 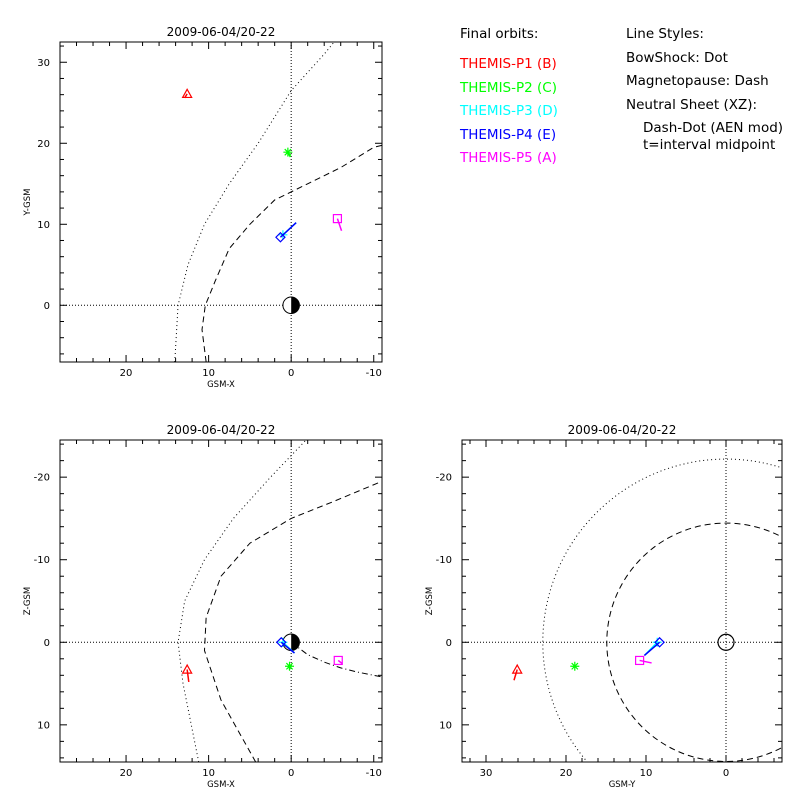 What do you see at coordinates (665, 34) in the screenshot?
I see `line-styles-title: Line Styles:` at bounding box center [665, 34].